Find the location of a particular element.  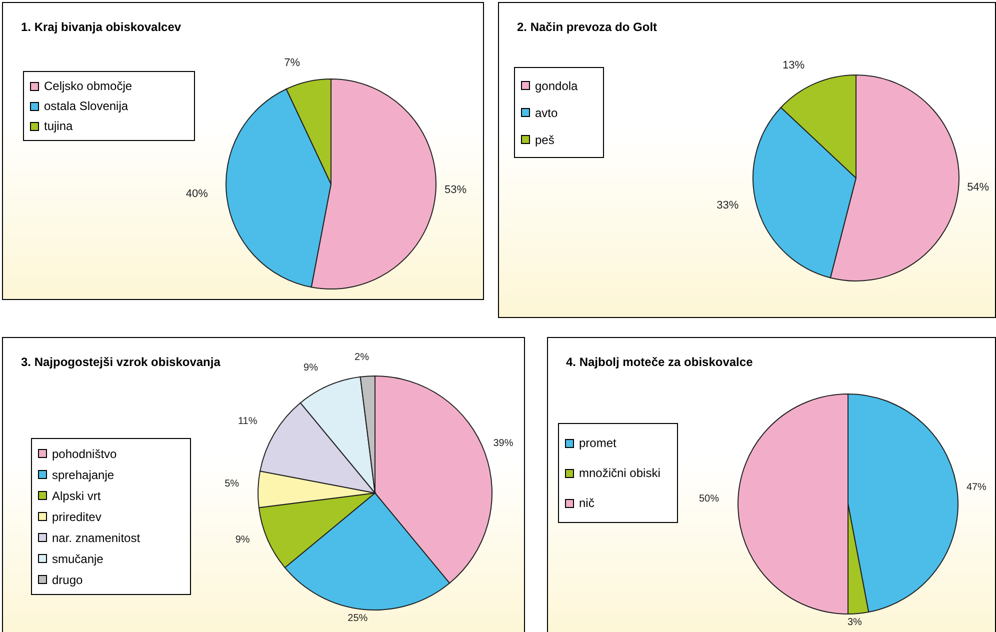

legend-label: prireditev is located at coordinates (77, 517).